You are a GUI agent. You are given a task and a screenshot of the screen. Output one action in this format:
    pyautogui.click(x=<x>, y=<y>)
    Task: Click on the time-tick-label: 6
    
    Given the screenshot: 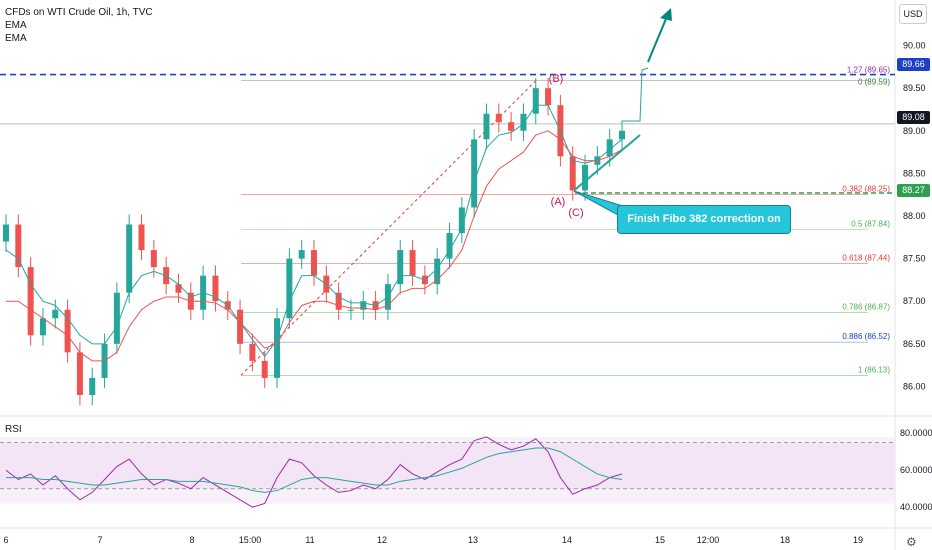 What is the action you would take?
    pyautogui.click(x=5, y=540)
    